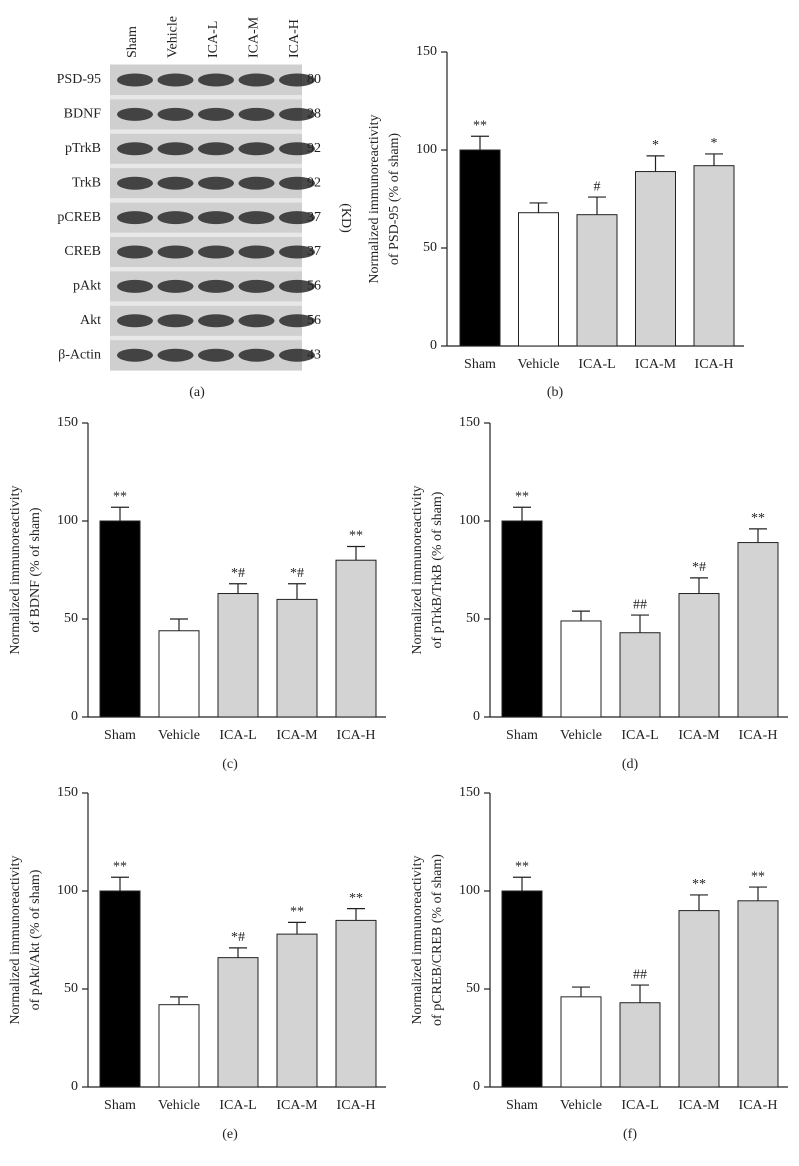 The width and height of the screenshot is (799, 1166). Describe the element at coordinates (714, 143) in the screenshot. I see `significance-label: *` at that location.